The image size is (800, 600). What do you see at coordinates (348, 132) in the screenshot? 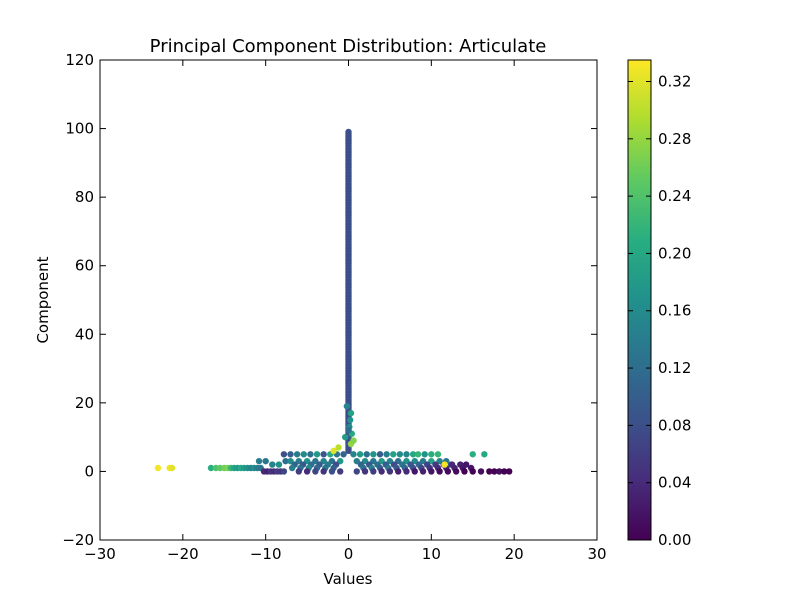
I see `spike-point` at bounding box center [348, 132].